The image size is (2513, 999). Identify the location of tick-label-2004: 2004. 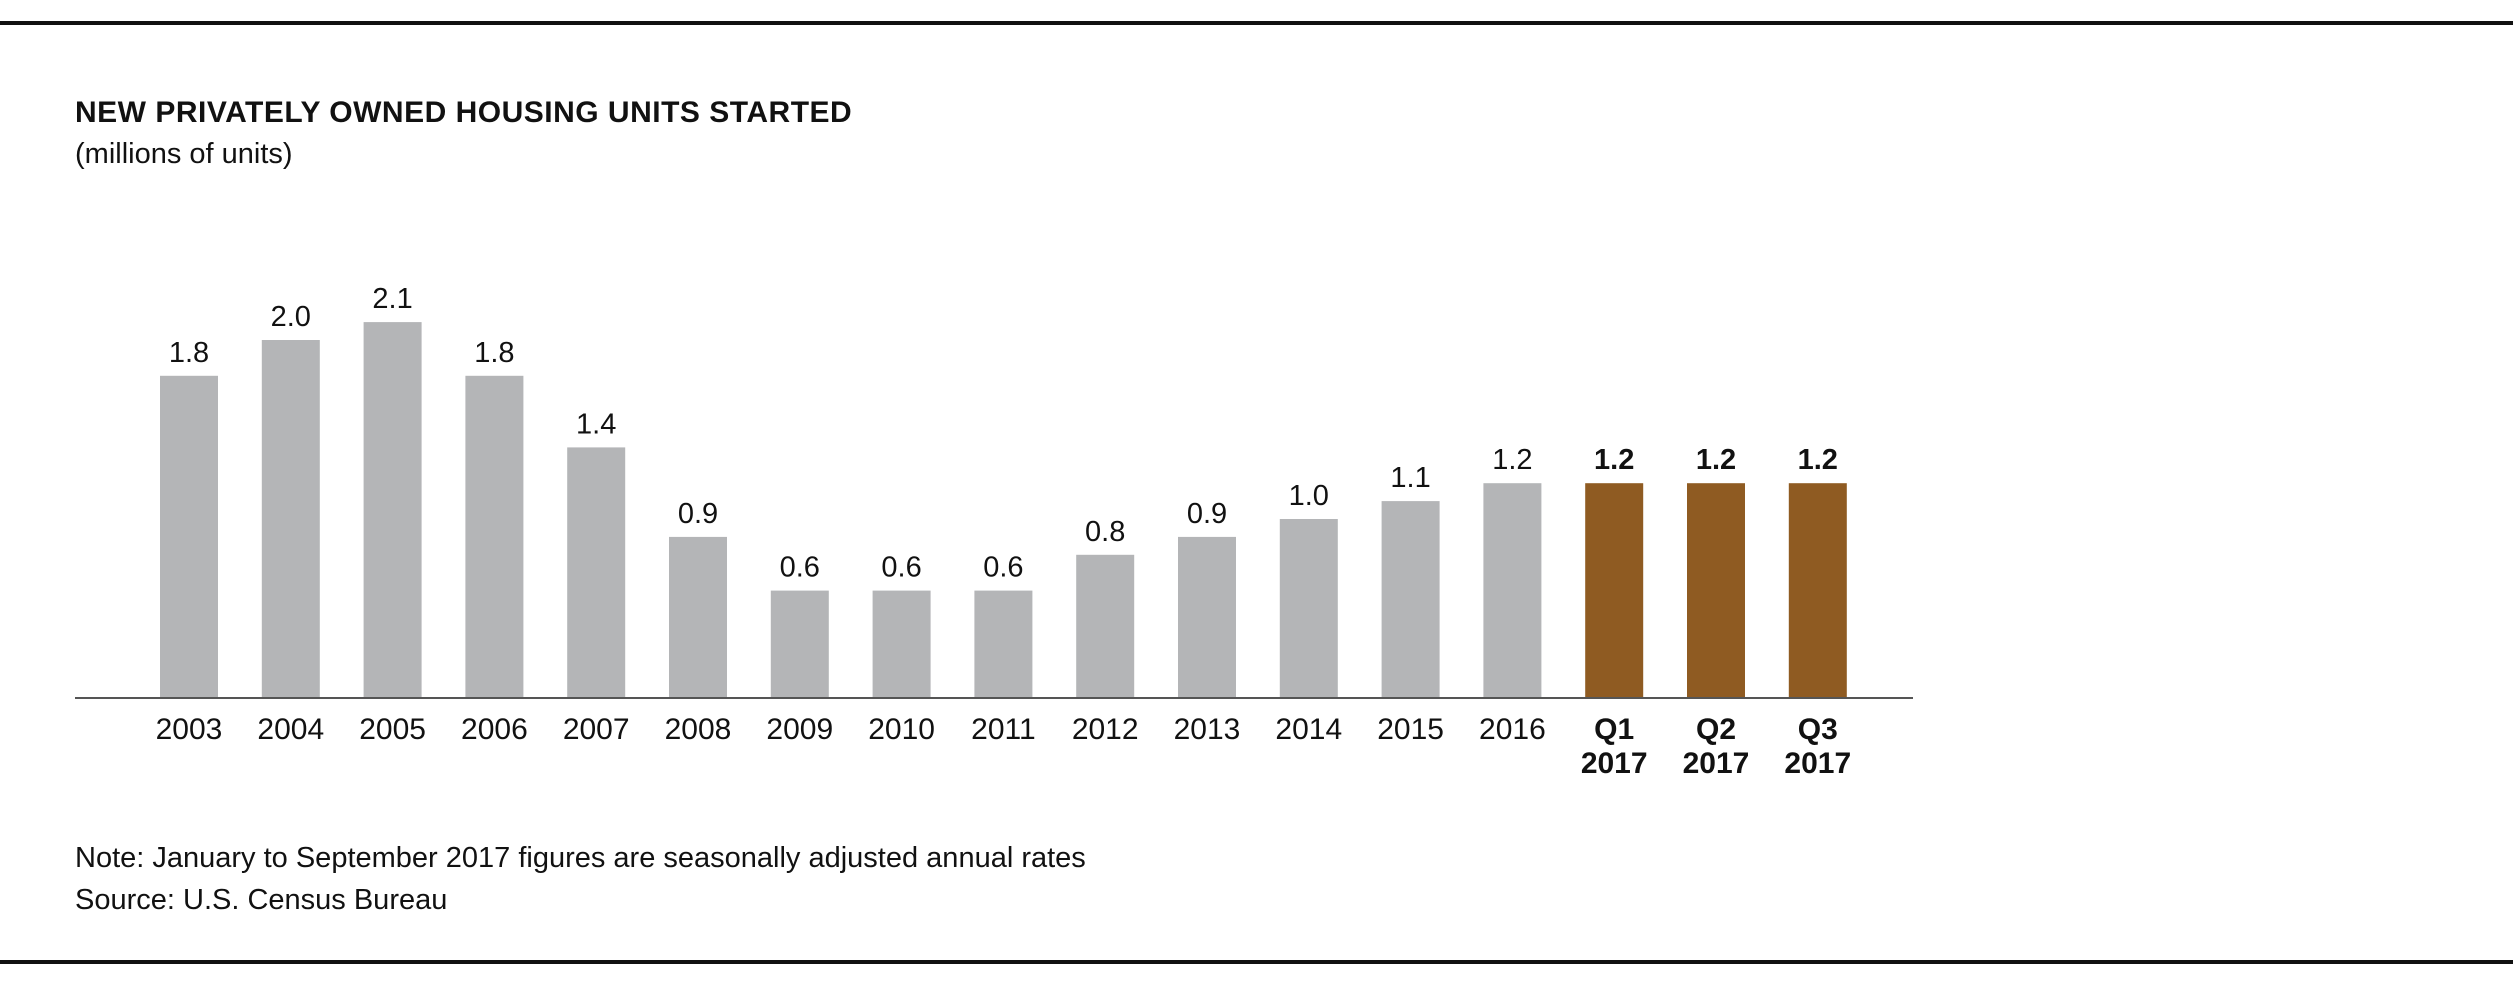
(290, 729).